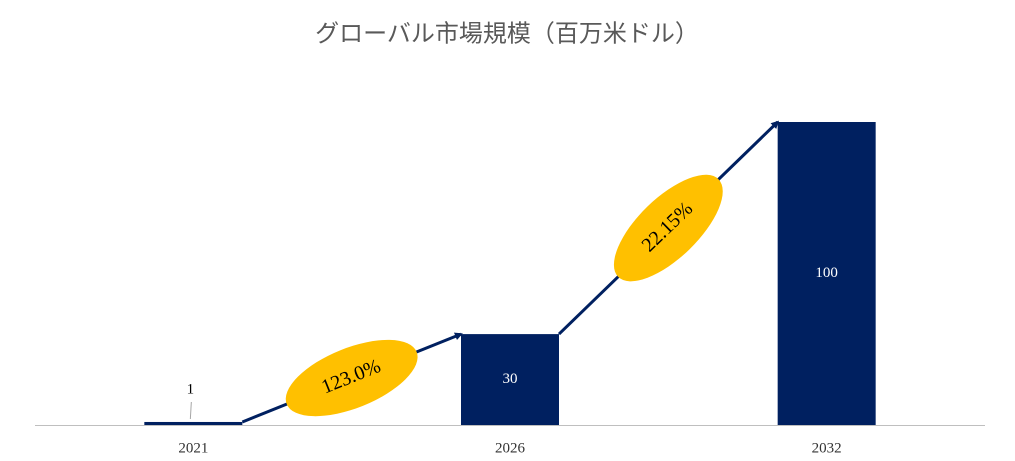 The image size is (1015, 461). I want to click on leader-line, so click(190, 410).